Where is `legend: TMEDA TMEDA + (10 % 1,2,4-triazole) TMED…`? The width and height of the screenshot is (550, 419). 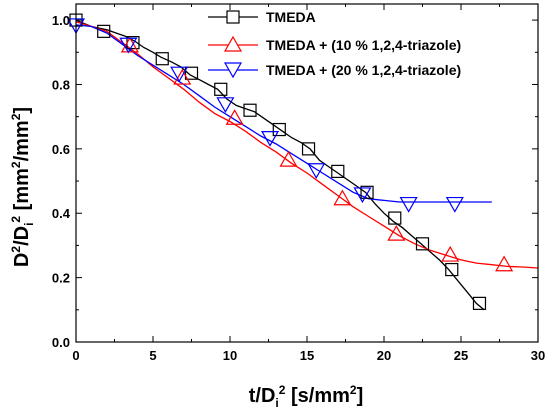
legend: TMEDA TMEDA + (10 % 1,2,4-triazole) TMED… is located at coordinates (334, 44).